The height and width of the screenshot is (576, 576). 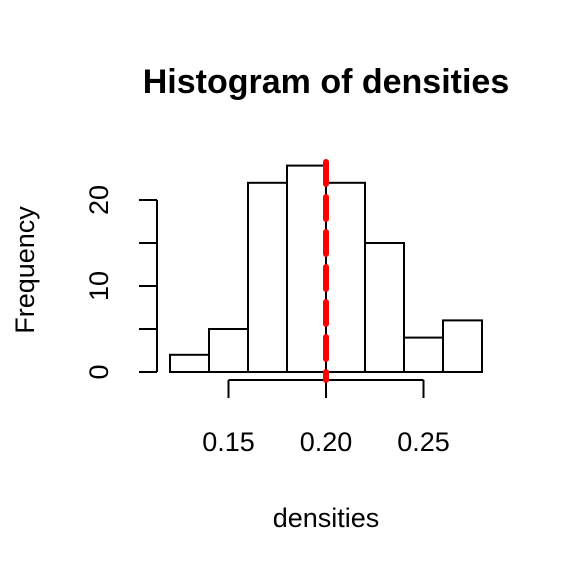 I want to click on y-tick-label-3: 20, so click(x=99, y=200).